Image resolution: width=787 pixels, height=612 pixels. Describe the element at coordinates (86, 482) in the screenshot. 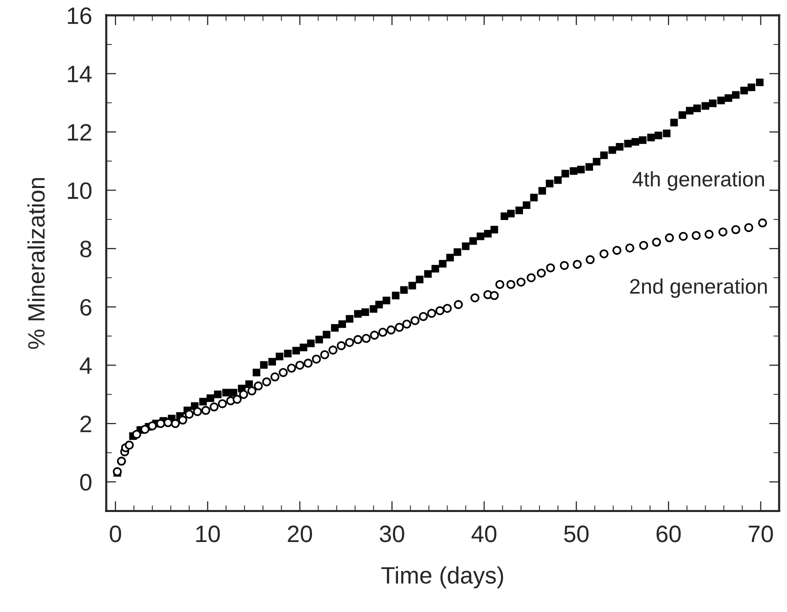

I see `y-tick-label: 0` at that location.